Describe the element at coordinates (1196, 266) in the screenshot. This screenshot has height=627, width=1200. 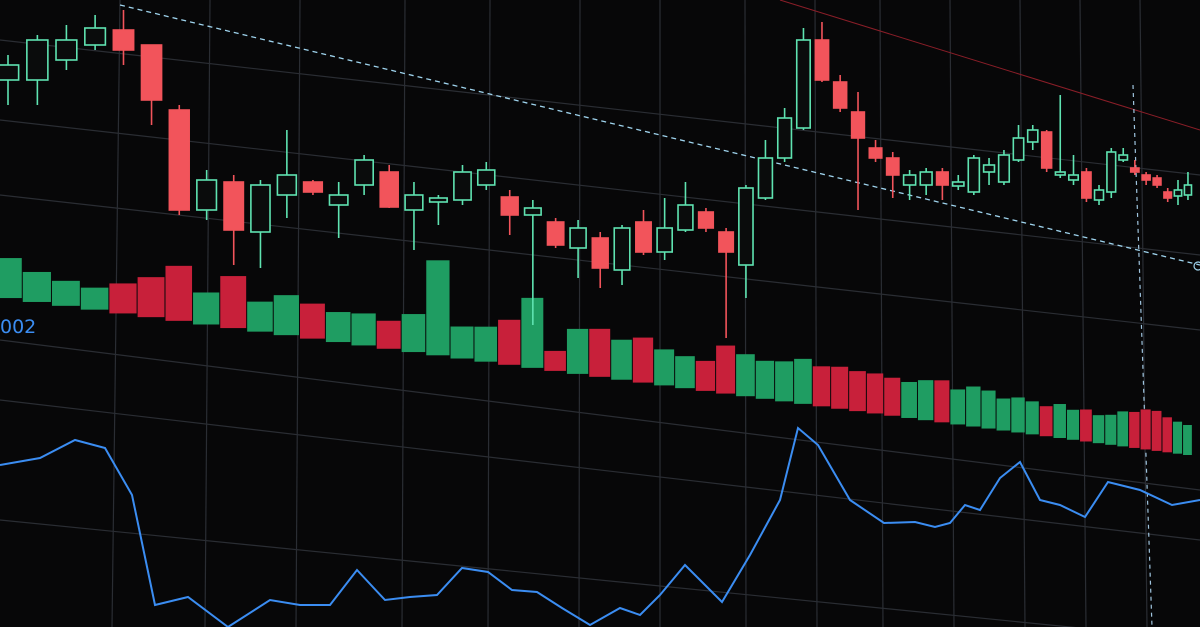
I see `crosshair-point` at that location.